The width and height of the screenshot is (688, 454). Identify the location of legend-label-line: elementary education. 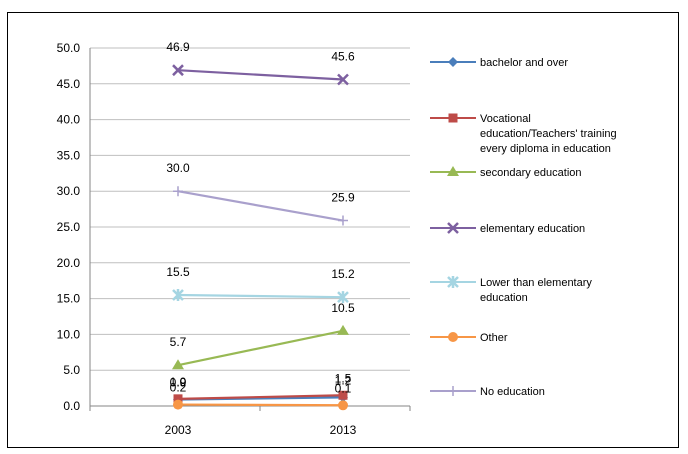
(532, 229).